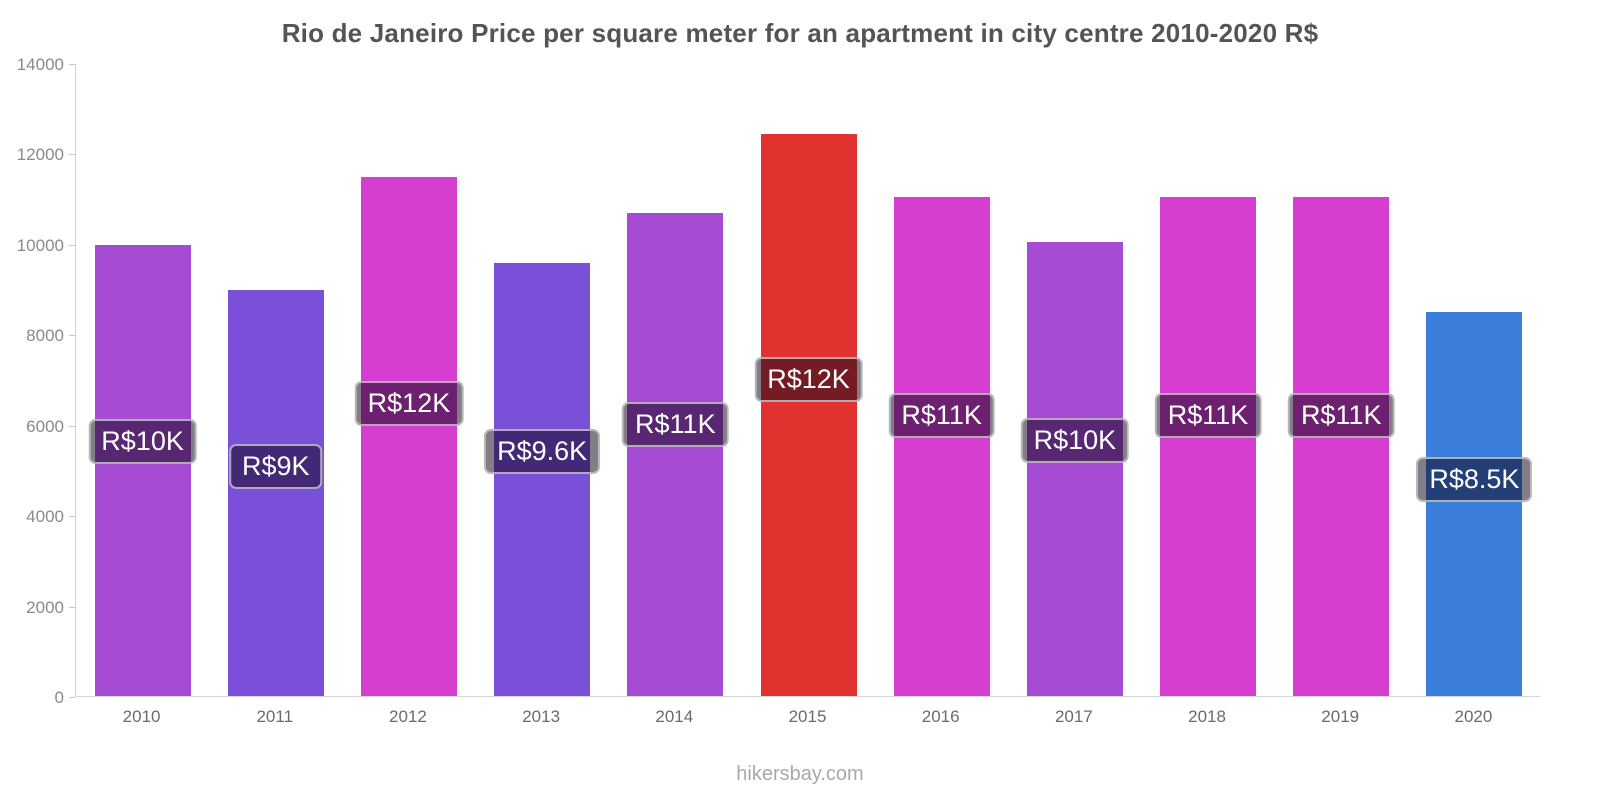 The height and width of the screenshot is (800, 1600). What do you see at coordinates (674, 716) in the screenshot?
I see `x-axis-label: 2014` at bounding box center [674, 716].